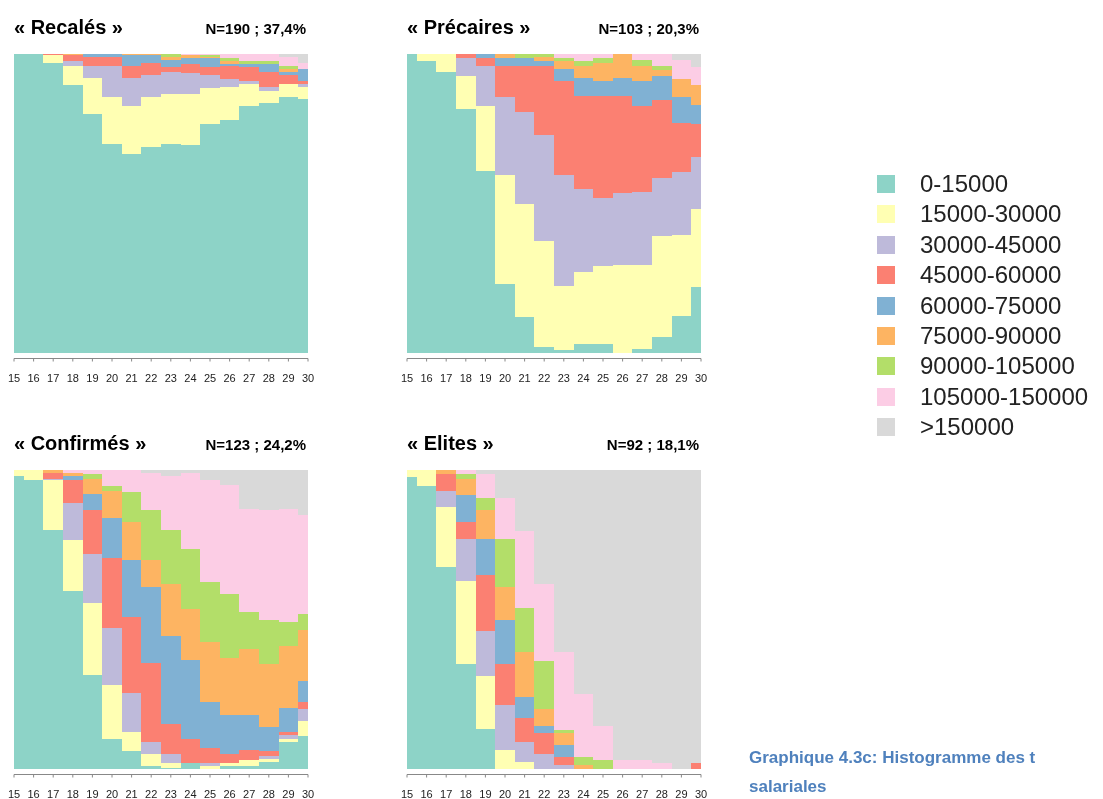 The image size is (1103, 799). What do you see at coordinates (788, 786) in the screenshot?
I see `text: salariales` at bounding box center [788, 786].